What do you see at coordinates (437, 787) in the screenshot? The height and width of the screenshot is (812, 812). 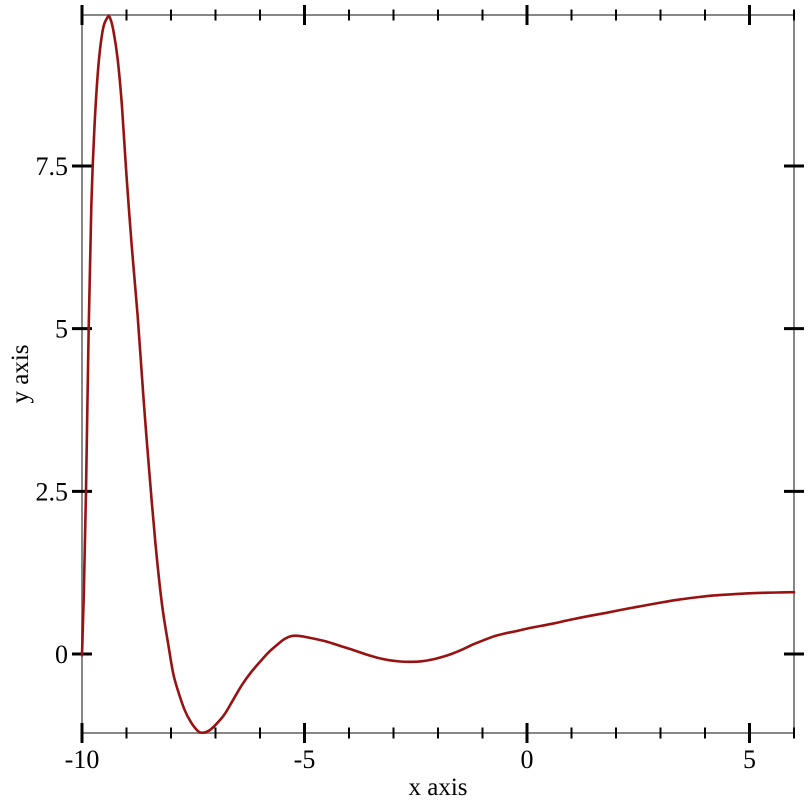 I see `x-axis-title: x axis` at bounding box center [437, 787].